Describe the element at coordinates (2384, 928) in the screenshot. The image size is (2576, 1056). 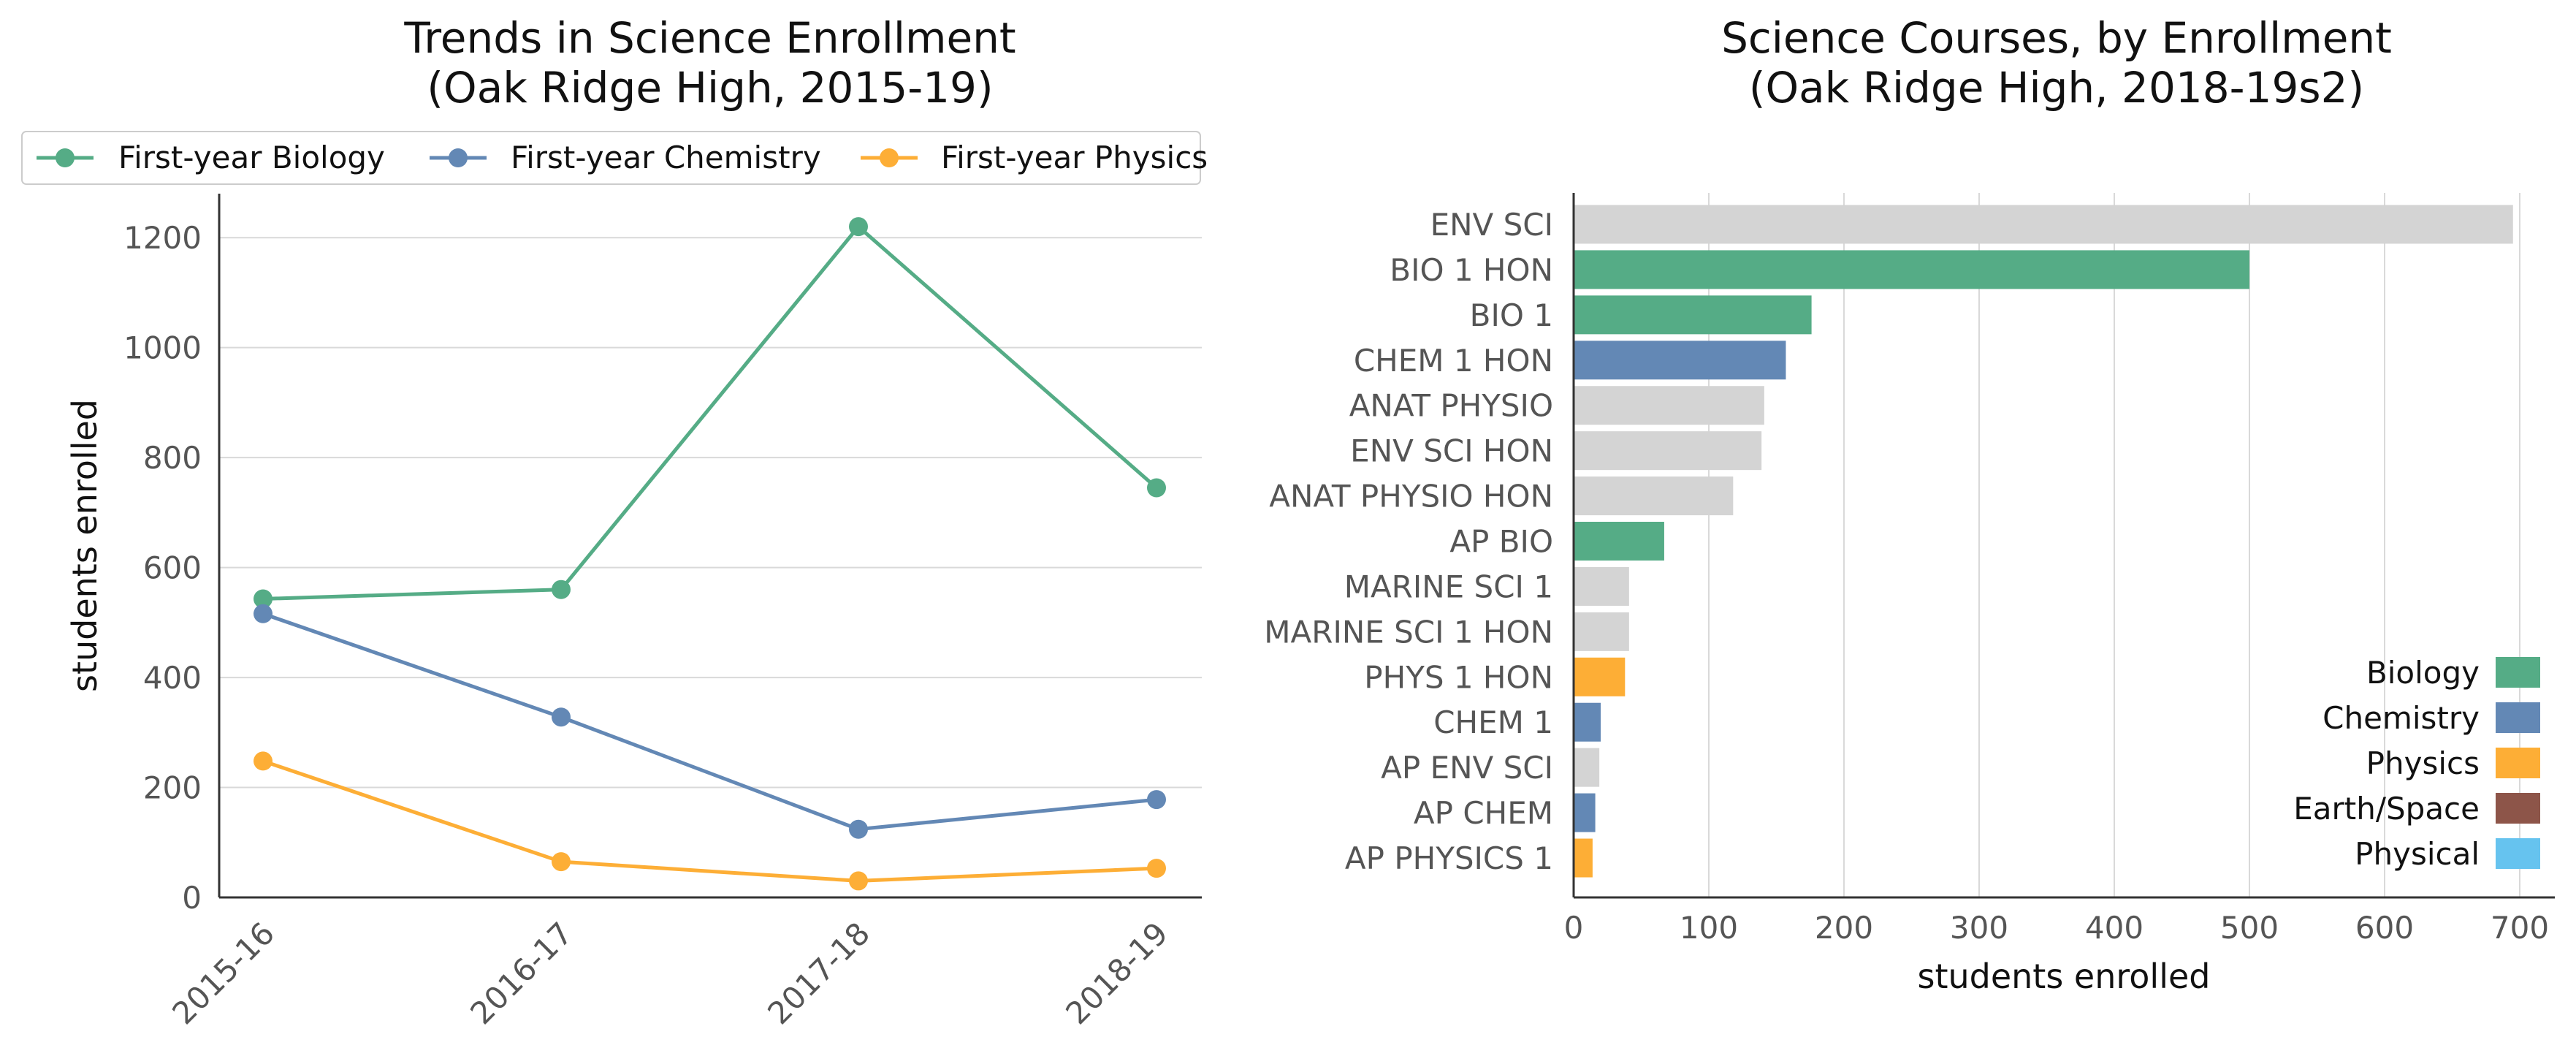
I see `x-tick-600: 600` at that location.